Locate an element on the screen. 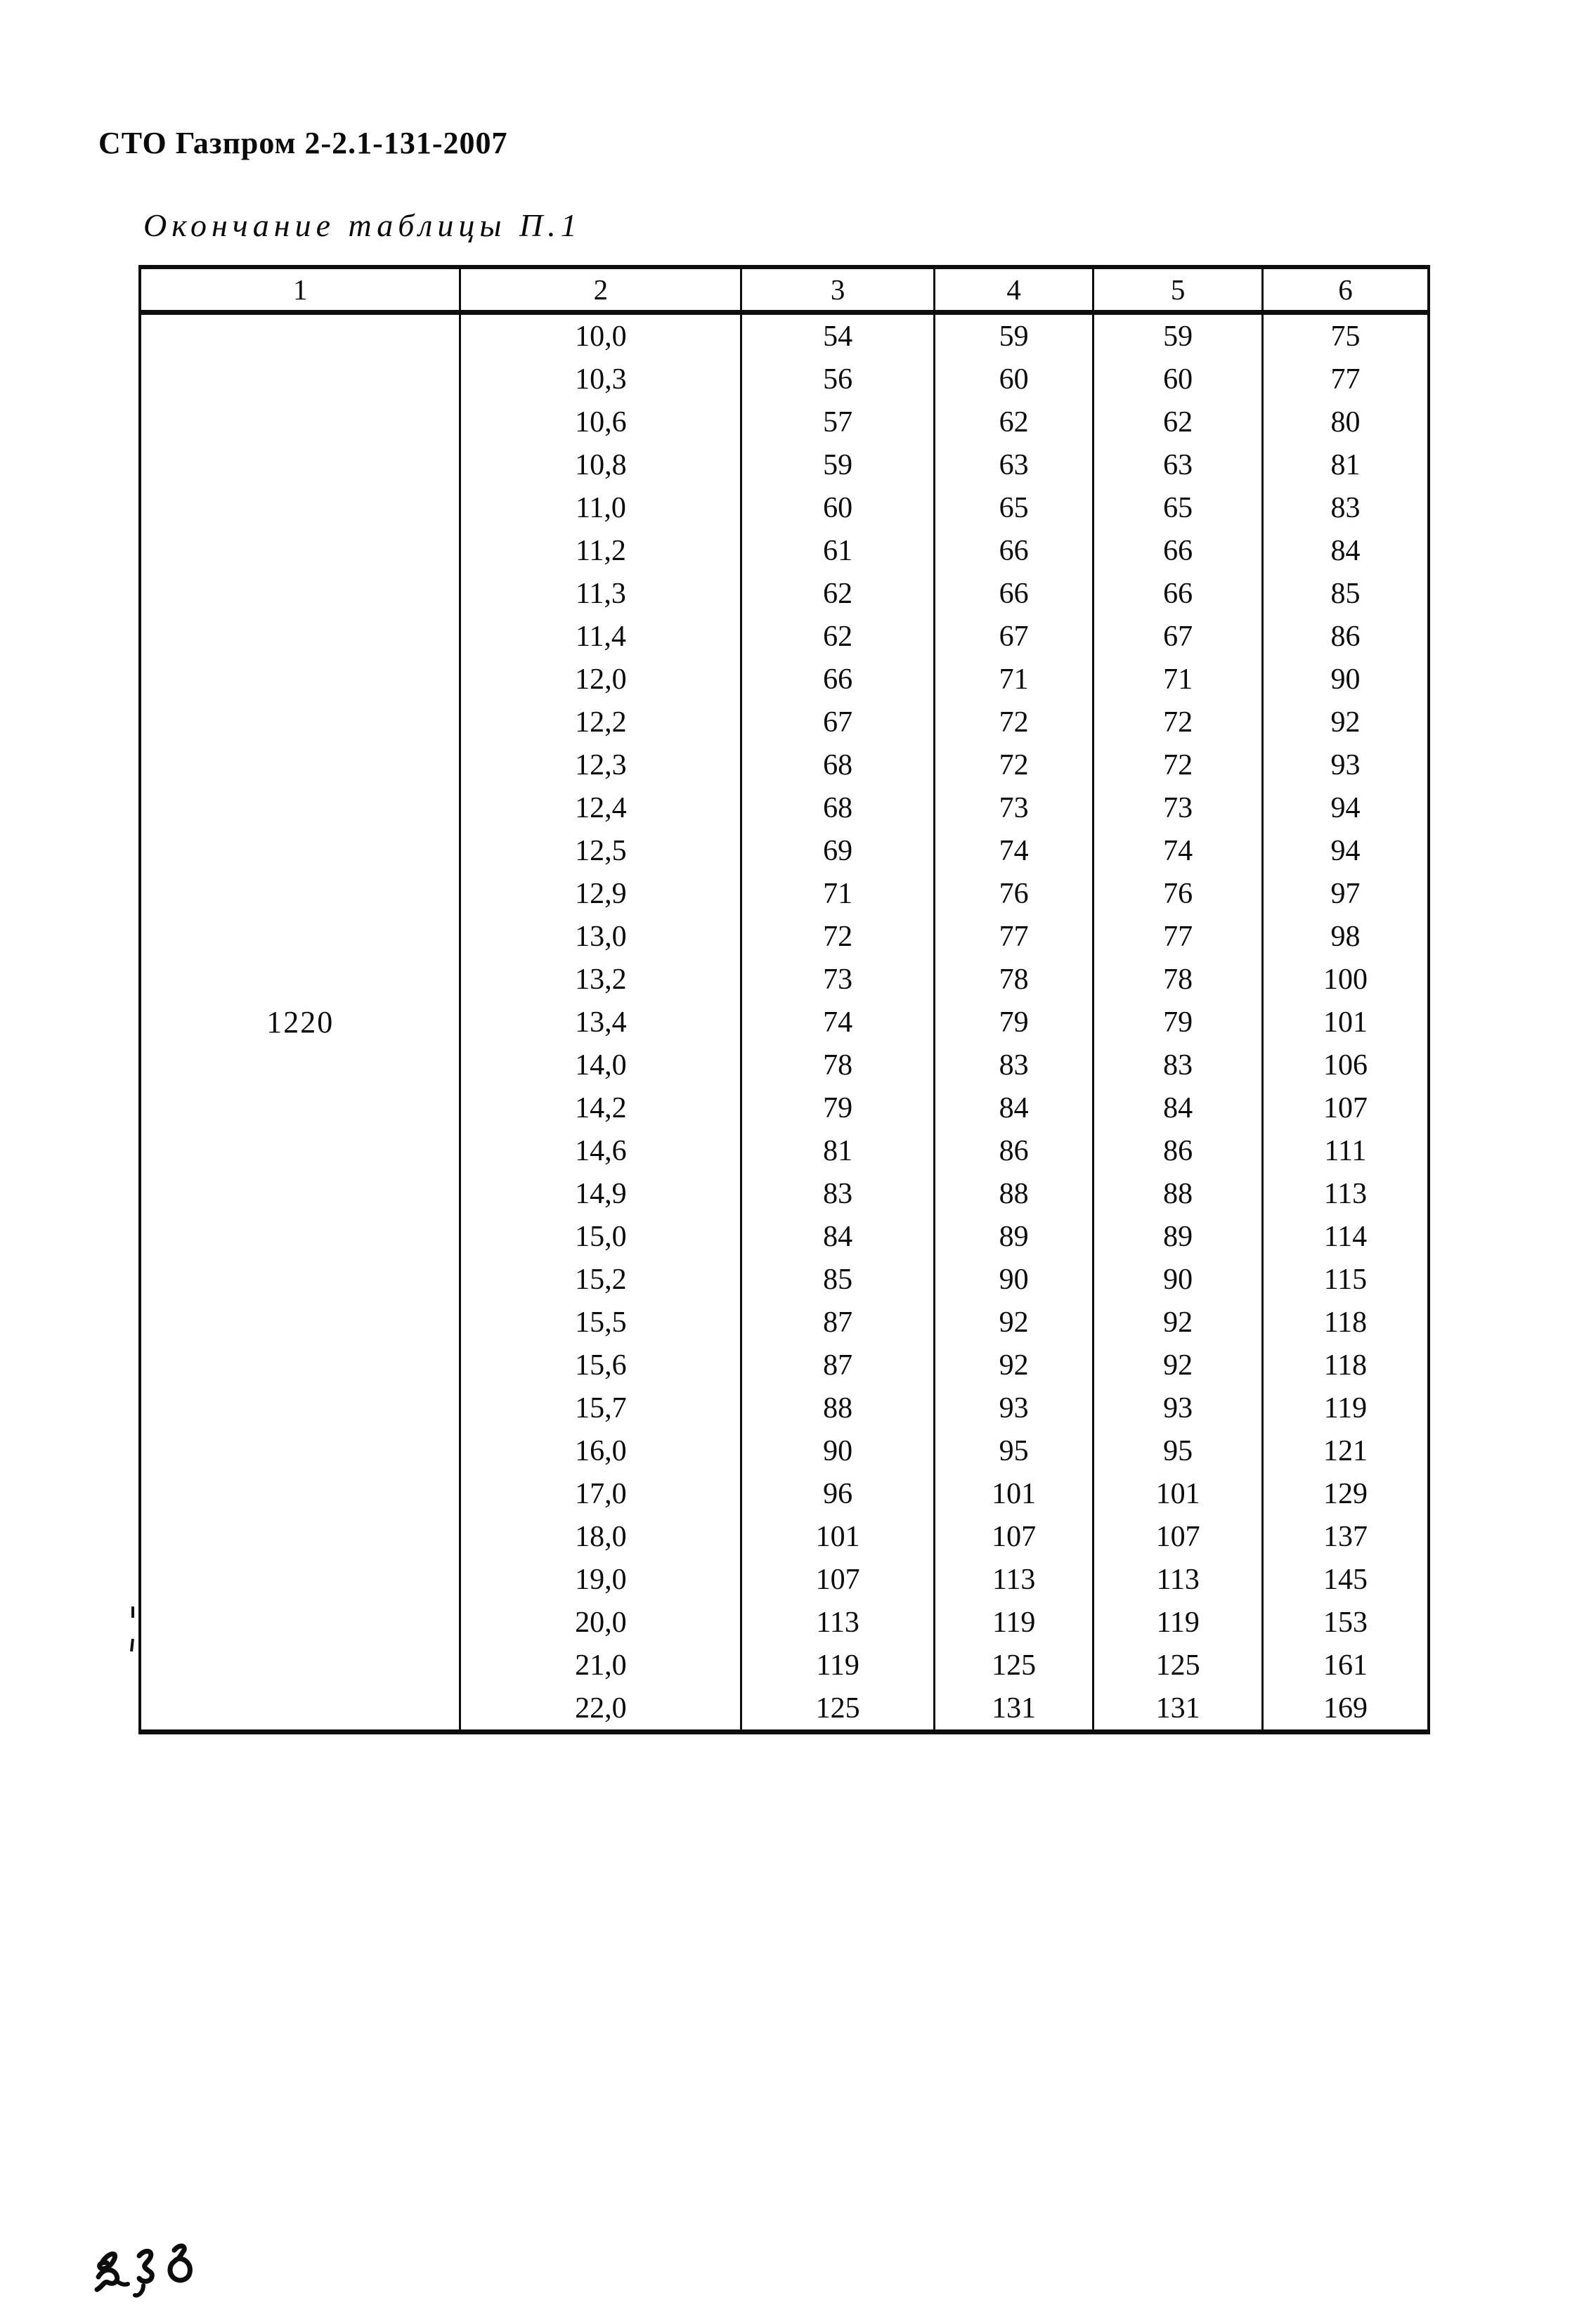 The image size is (1577, 2324). table-cell: 88 is located at coordinates (1178, 1193).